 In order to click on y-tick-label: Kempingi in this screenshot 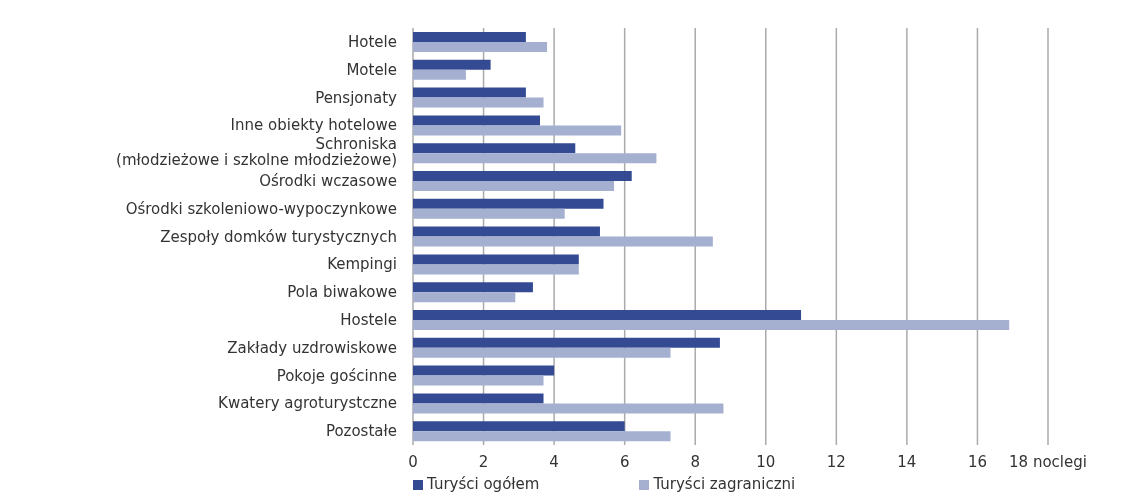, I will do `click(362, 264)`.